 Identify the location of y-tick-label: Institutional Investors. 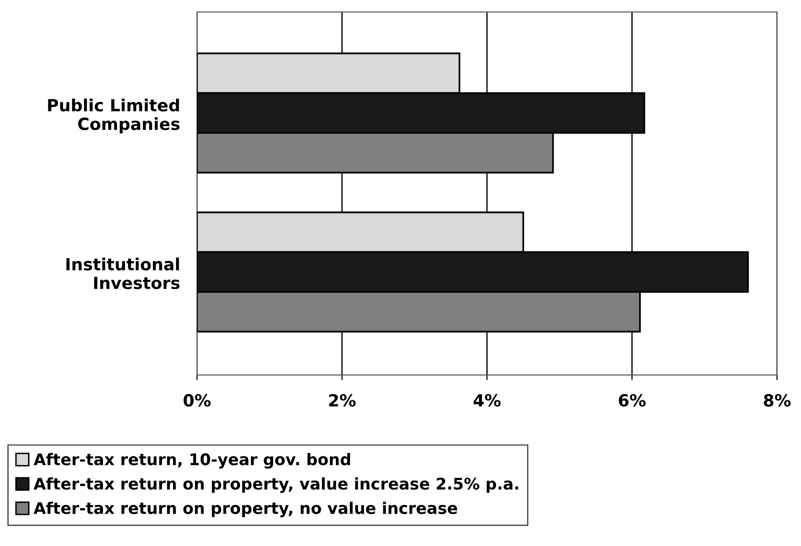
(123, 274).